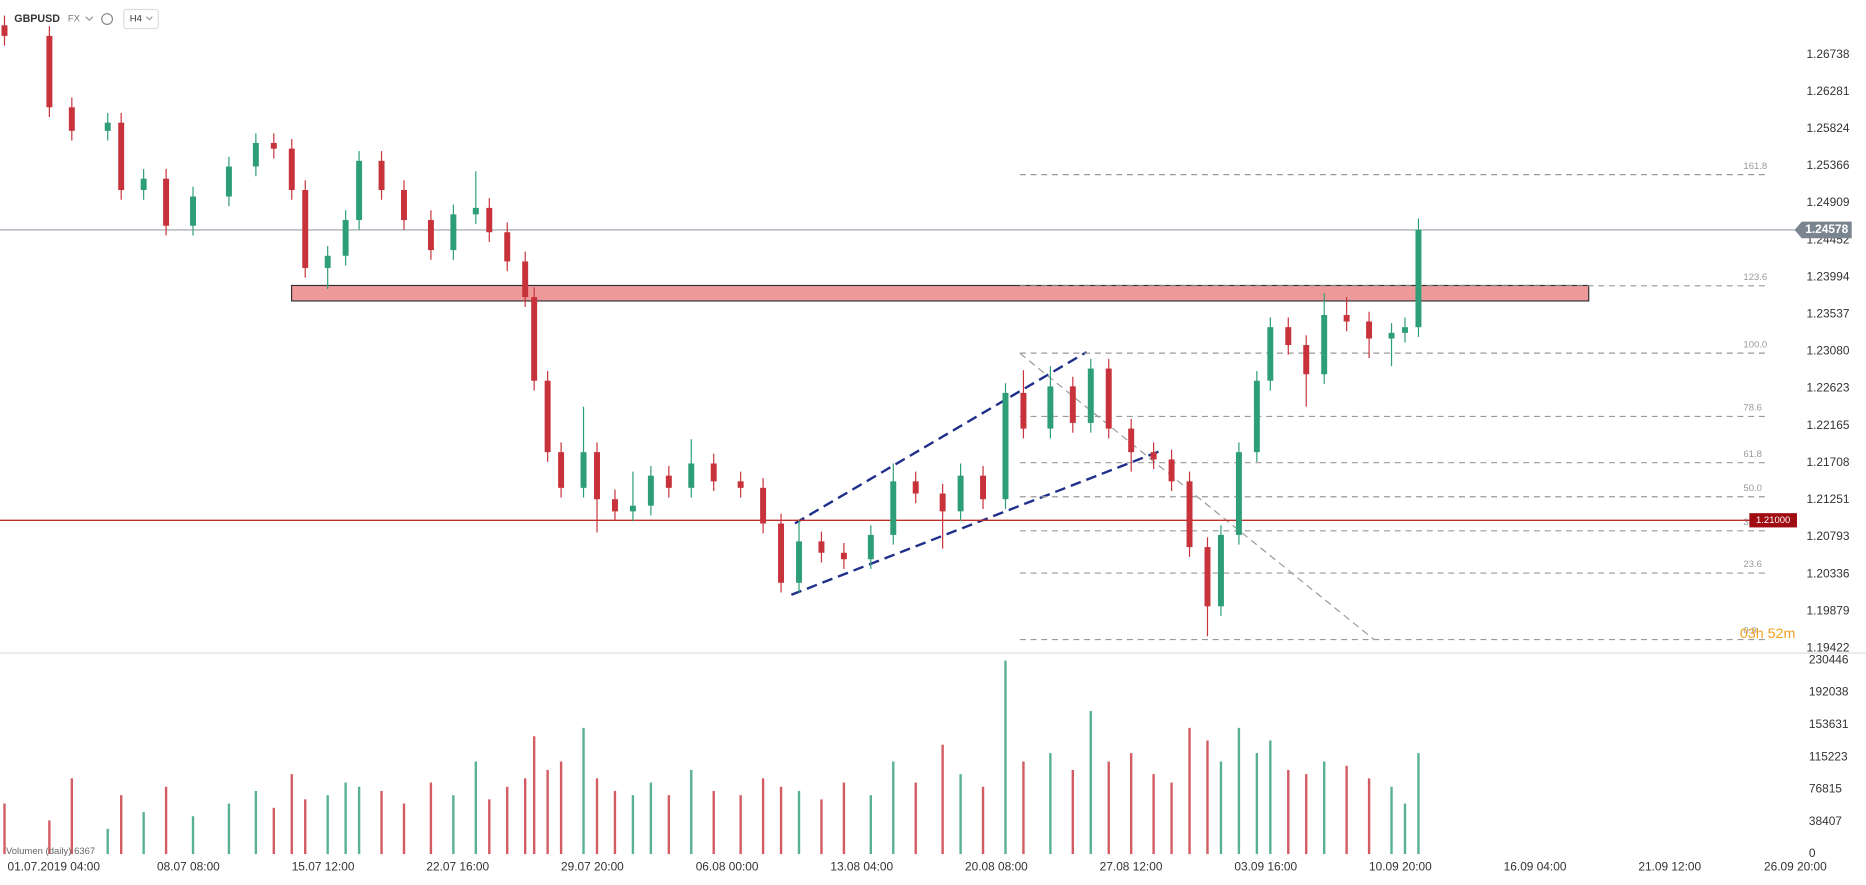 The height and width of the screenshot is (885, 1866). I want to click on x-tick-label: 26.09 20:00, so click(1795, 866).